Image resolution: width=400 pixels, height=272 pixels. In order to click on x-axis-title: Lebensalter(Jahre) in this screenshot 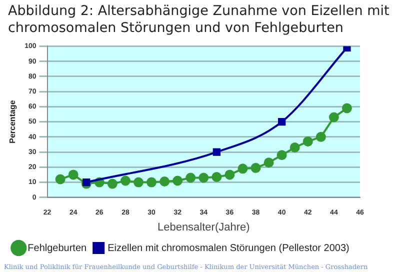, I will do `click(203, 227)`.